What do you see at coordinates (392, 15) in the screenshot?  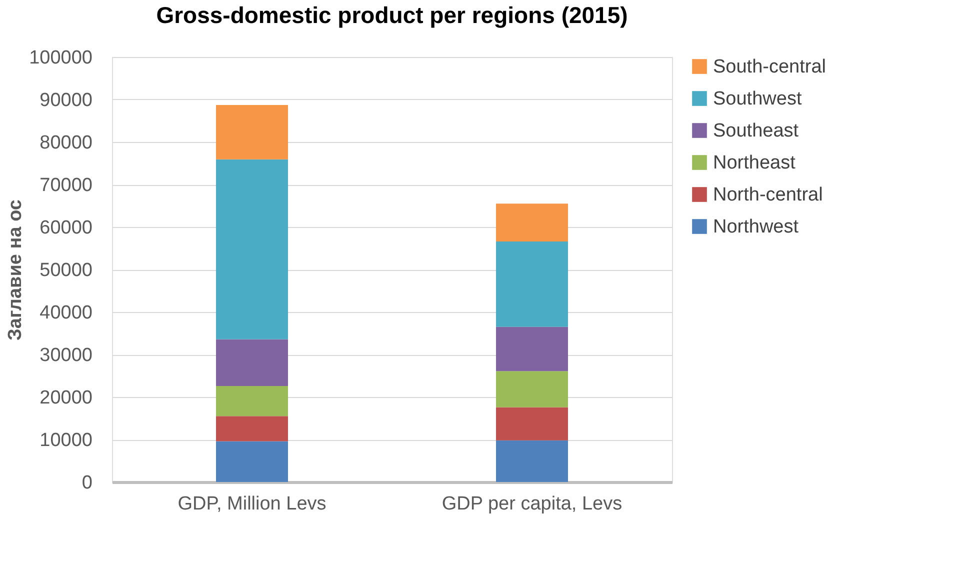 I see `chart-title: Gross-domestic product per regions (2015)` at bounding box center [392, 15].